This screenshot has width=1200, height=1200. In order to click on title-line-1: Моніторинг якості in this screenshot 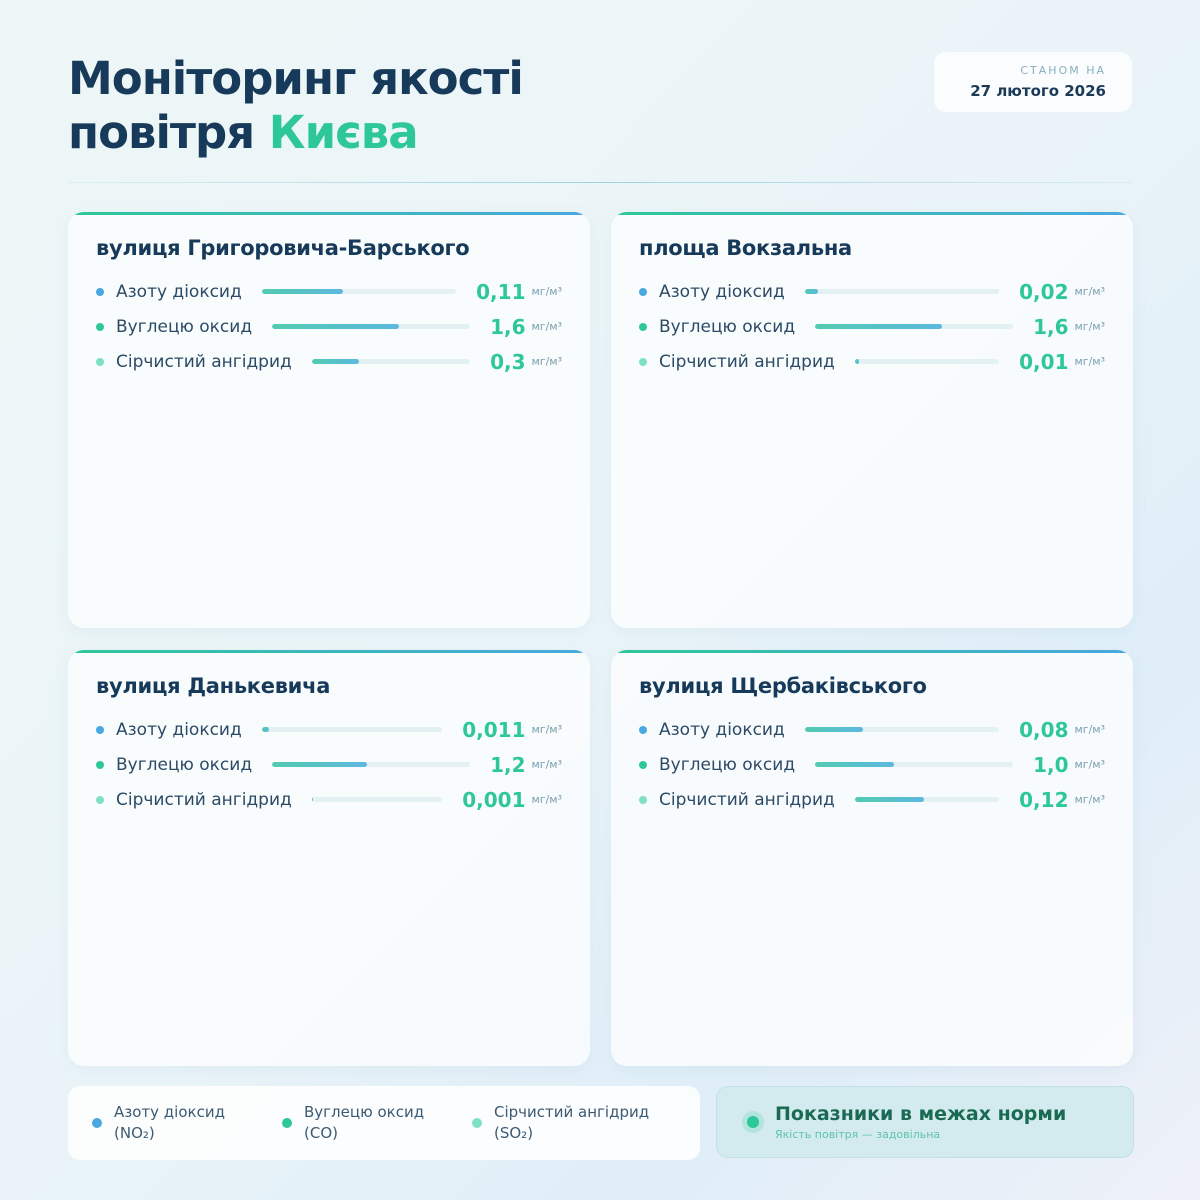, I will do `click(296, 78)`.